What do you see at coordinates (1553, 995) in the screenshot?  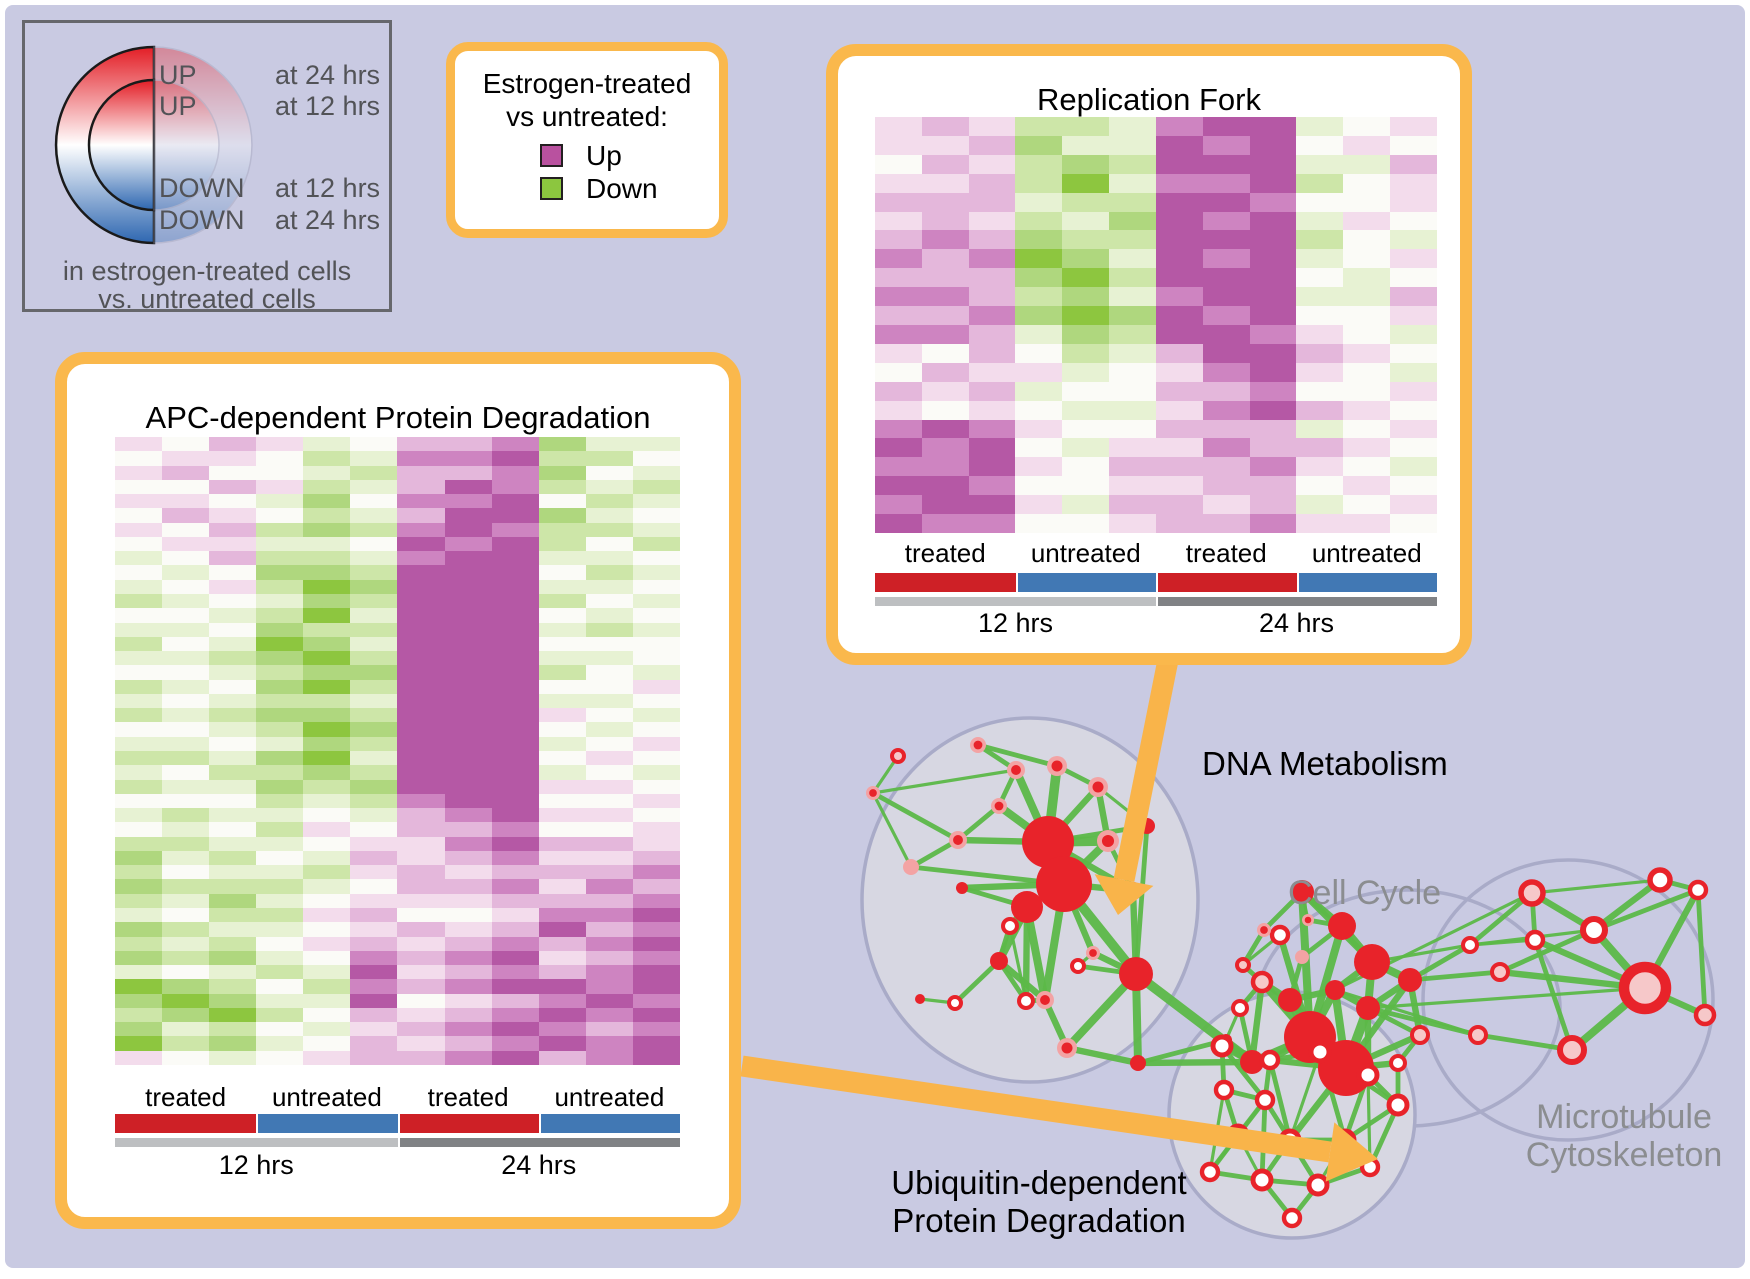 I see `network-edge` at bounding box center [1553, 995].